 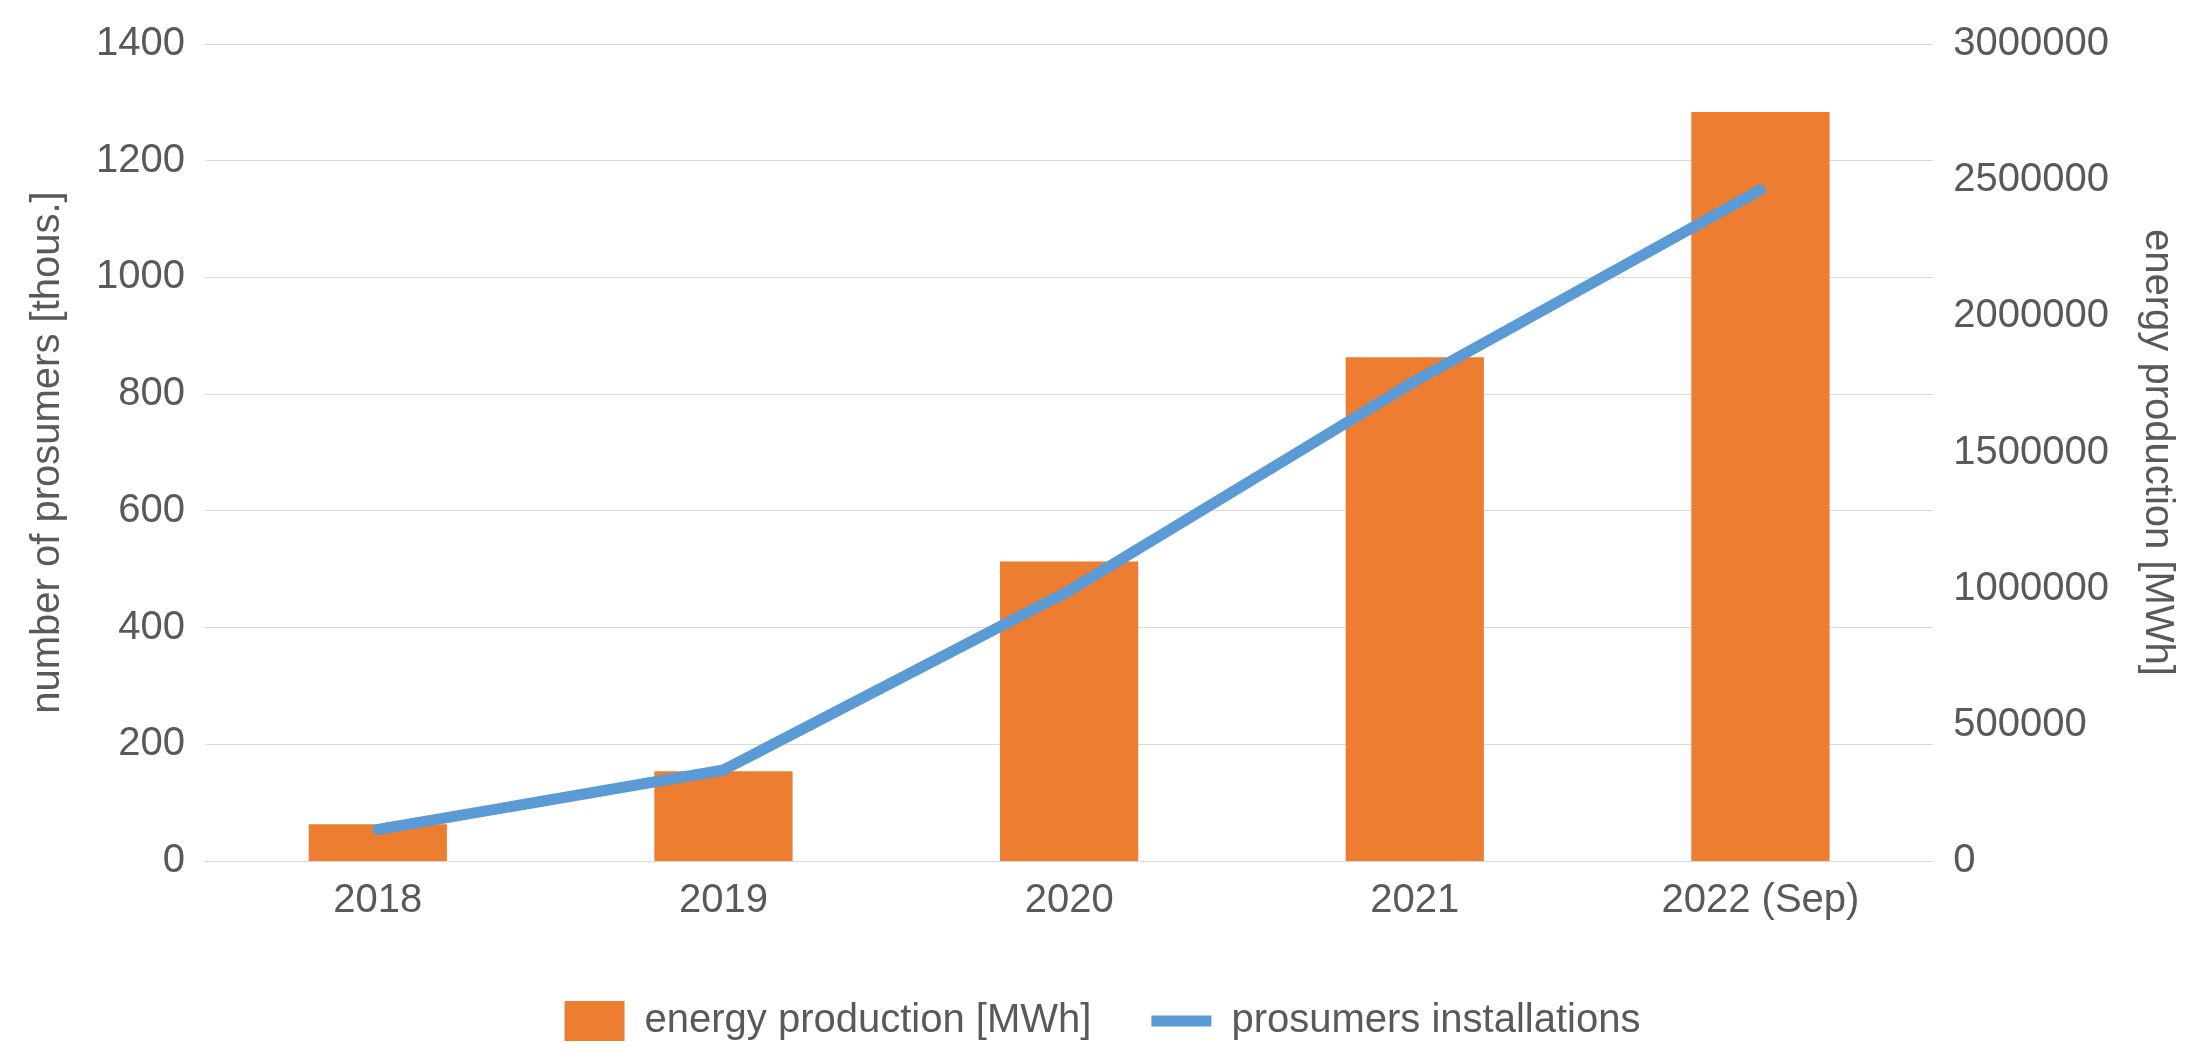 I want to click on y2-tick-label: 0, so click(x=1964, y=858).